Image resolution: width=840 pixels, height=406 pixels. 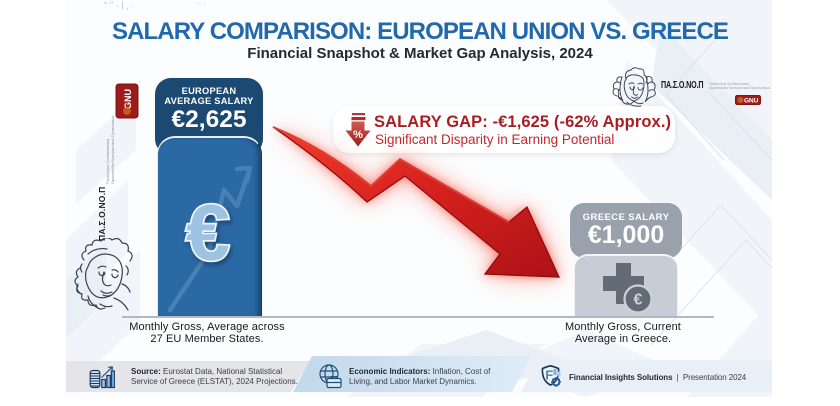 I want to click on svg-text: F, so click(x=549, y=375).